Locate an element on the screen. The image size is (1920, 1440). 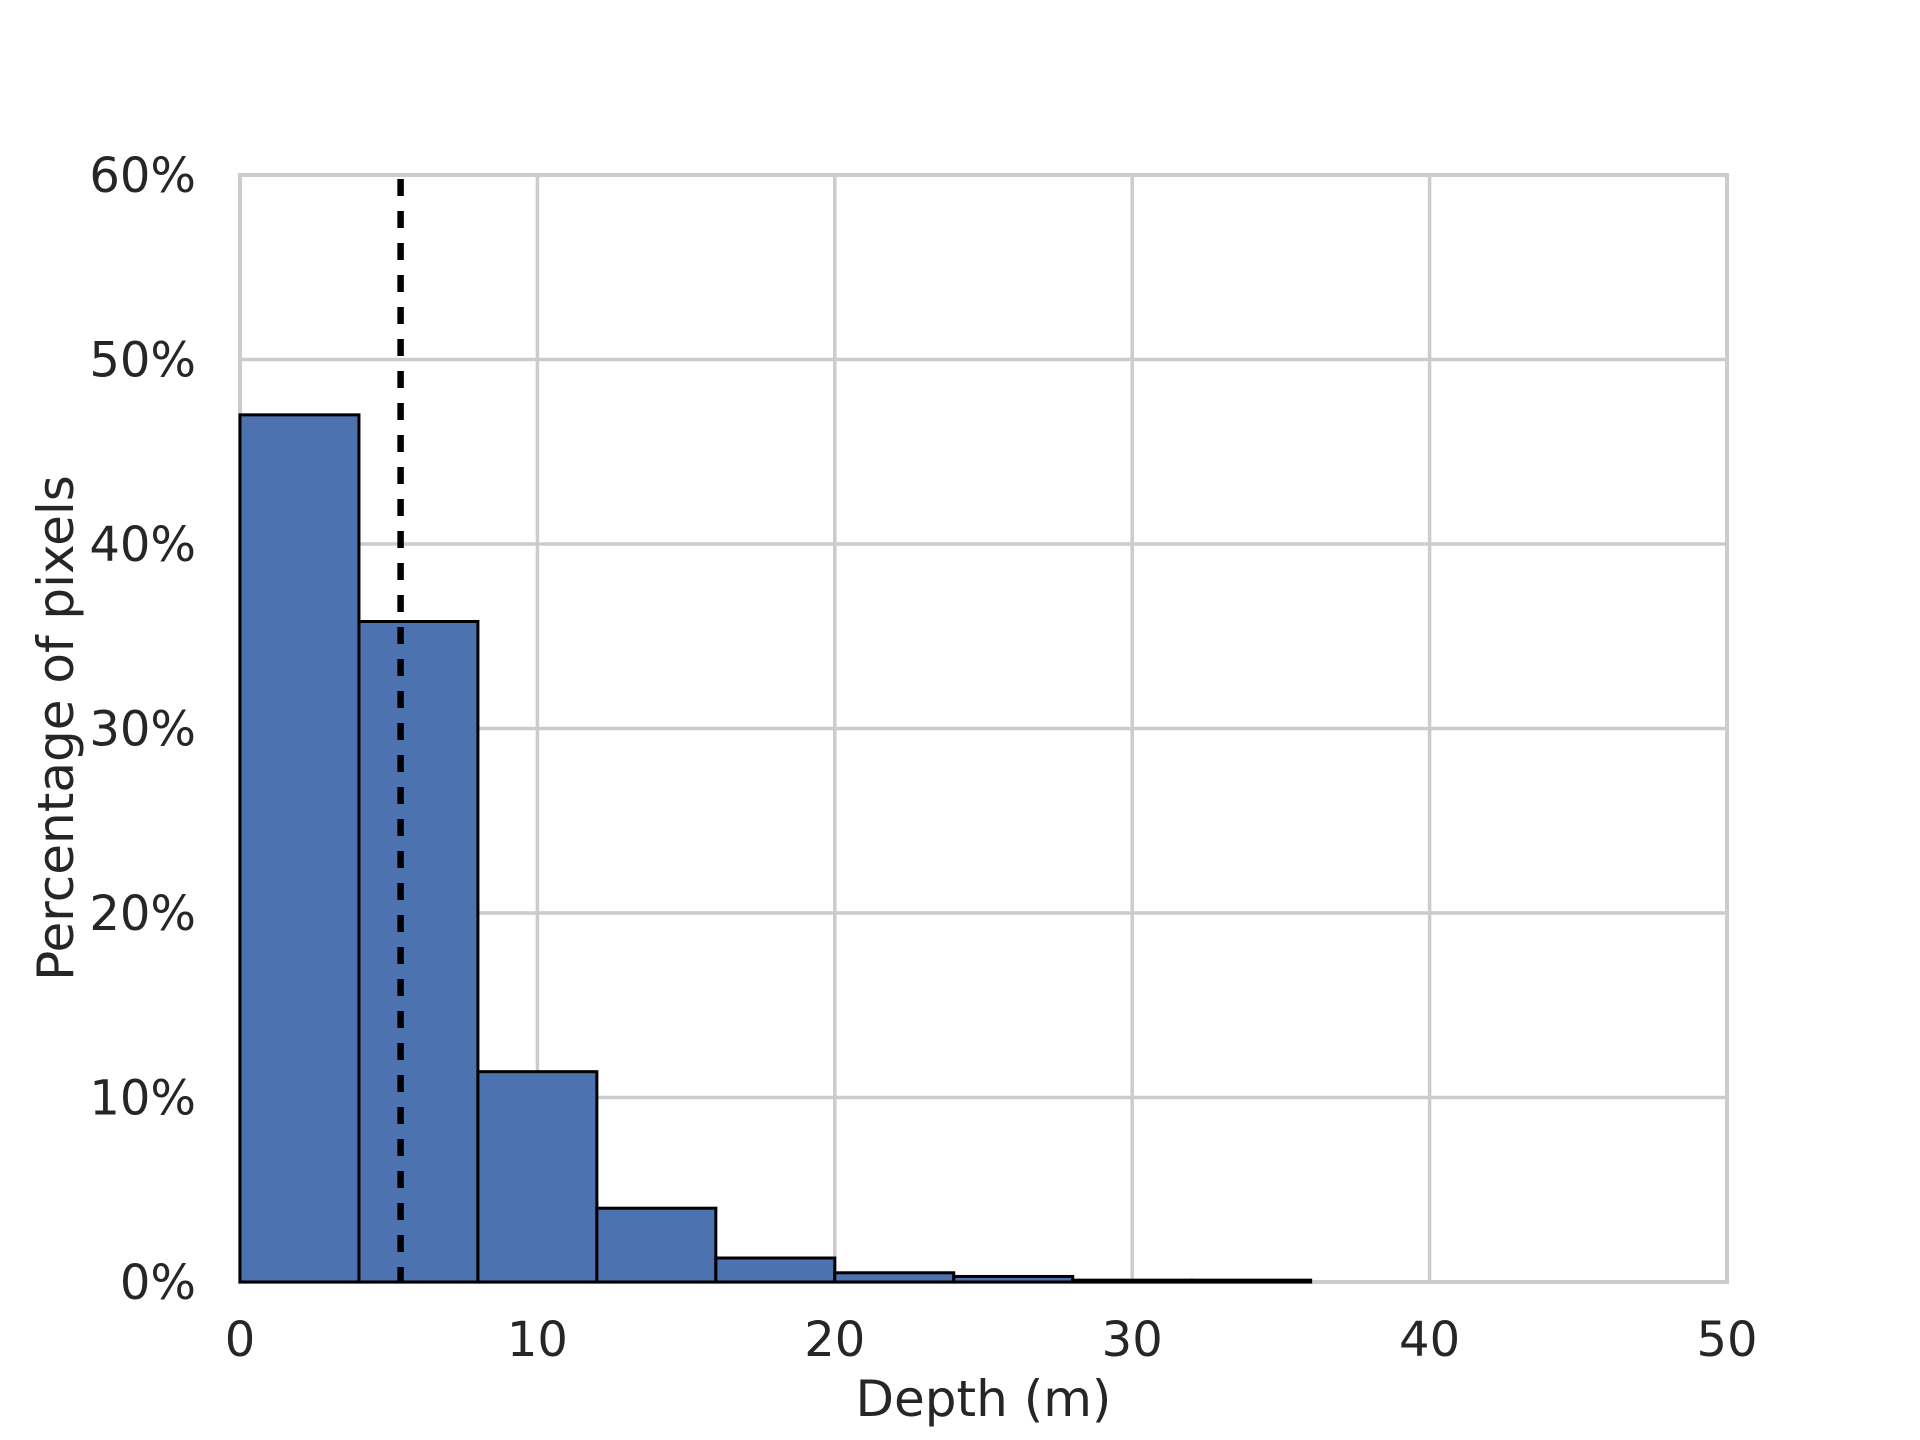
x-axis-label: Depth (m) is located at coordinates (983, 1399).